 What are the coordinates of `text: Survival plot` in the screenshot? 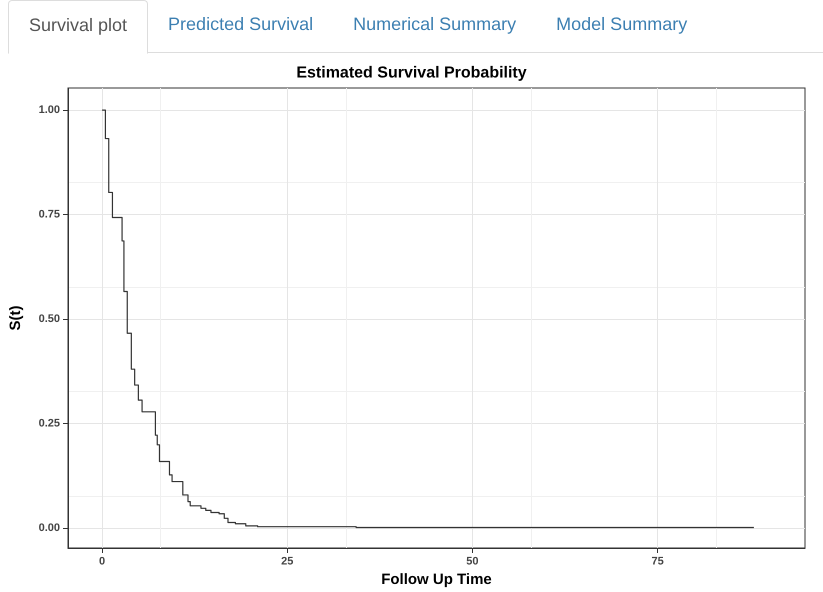 It's located at (78, 27).